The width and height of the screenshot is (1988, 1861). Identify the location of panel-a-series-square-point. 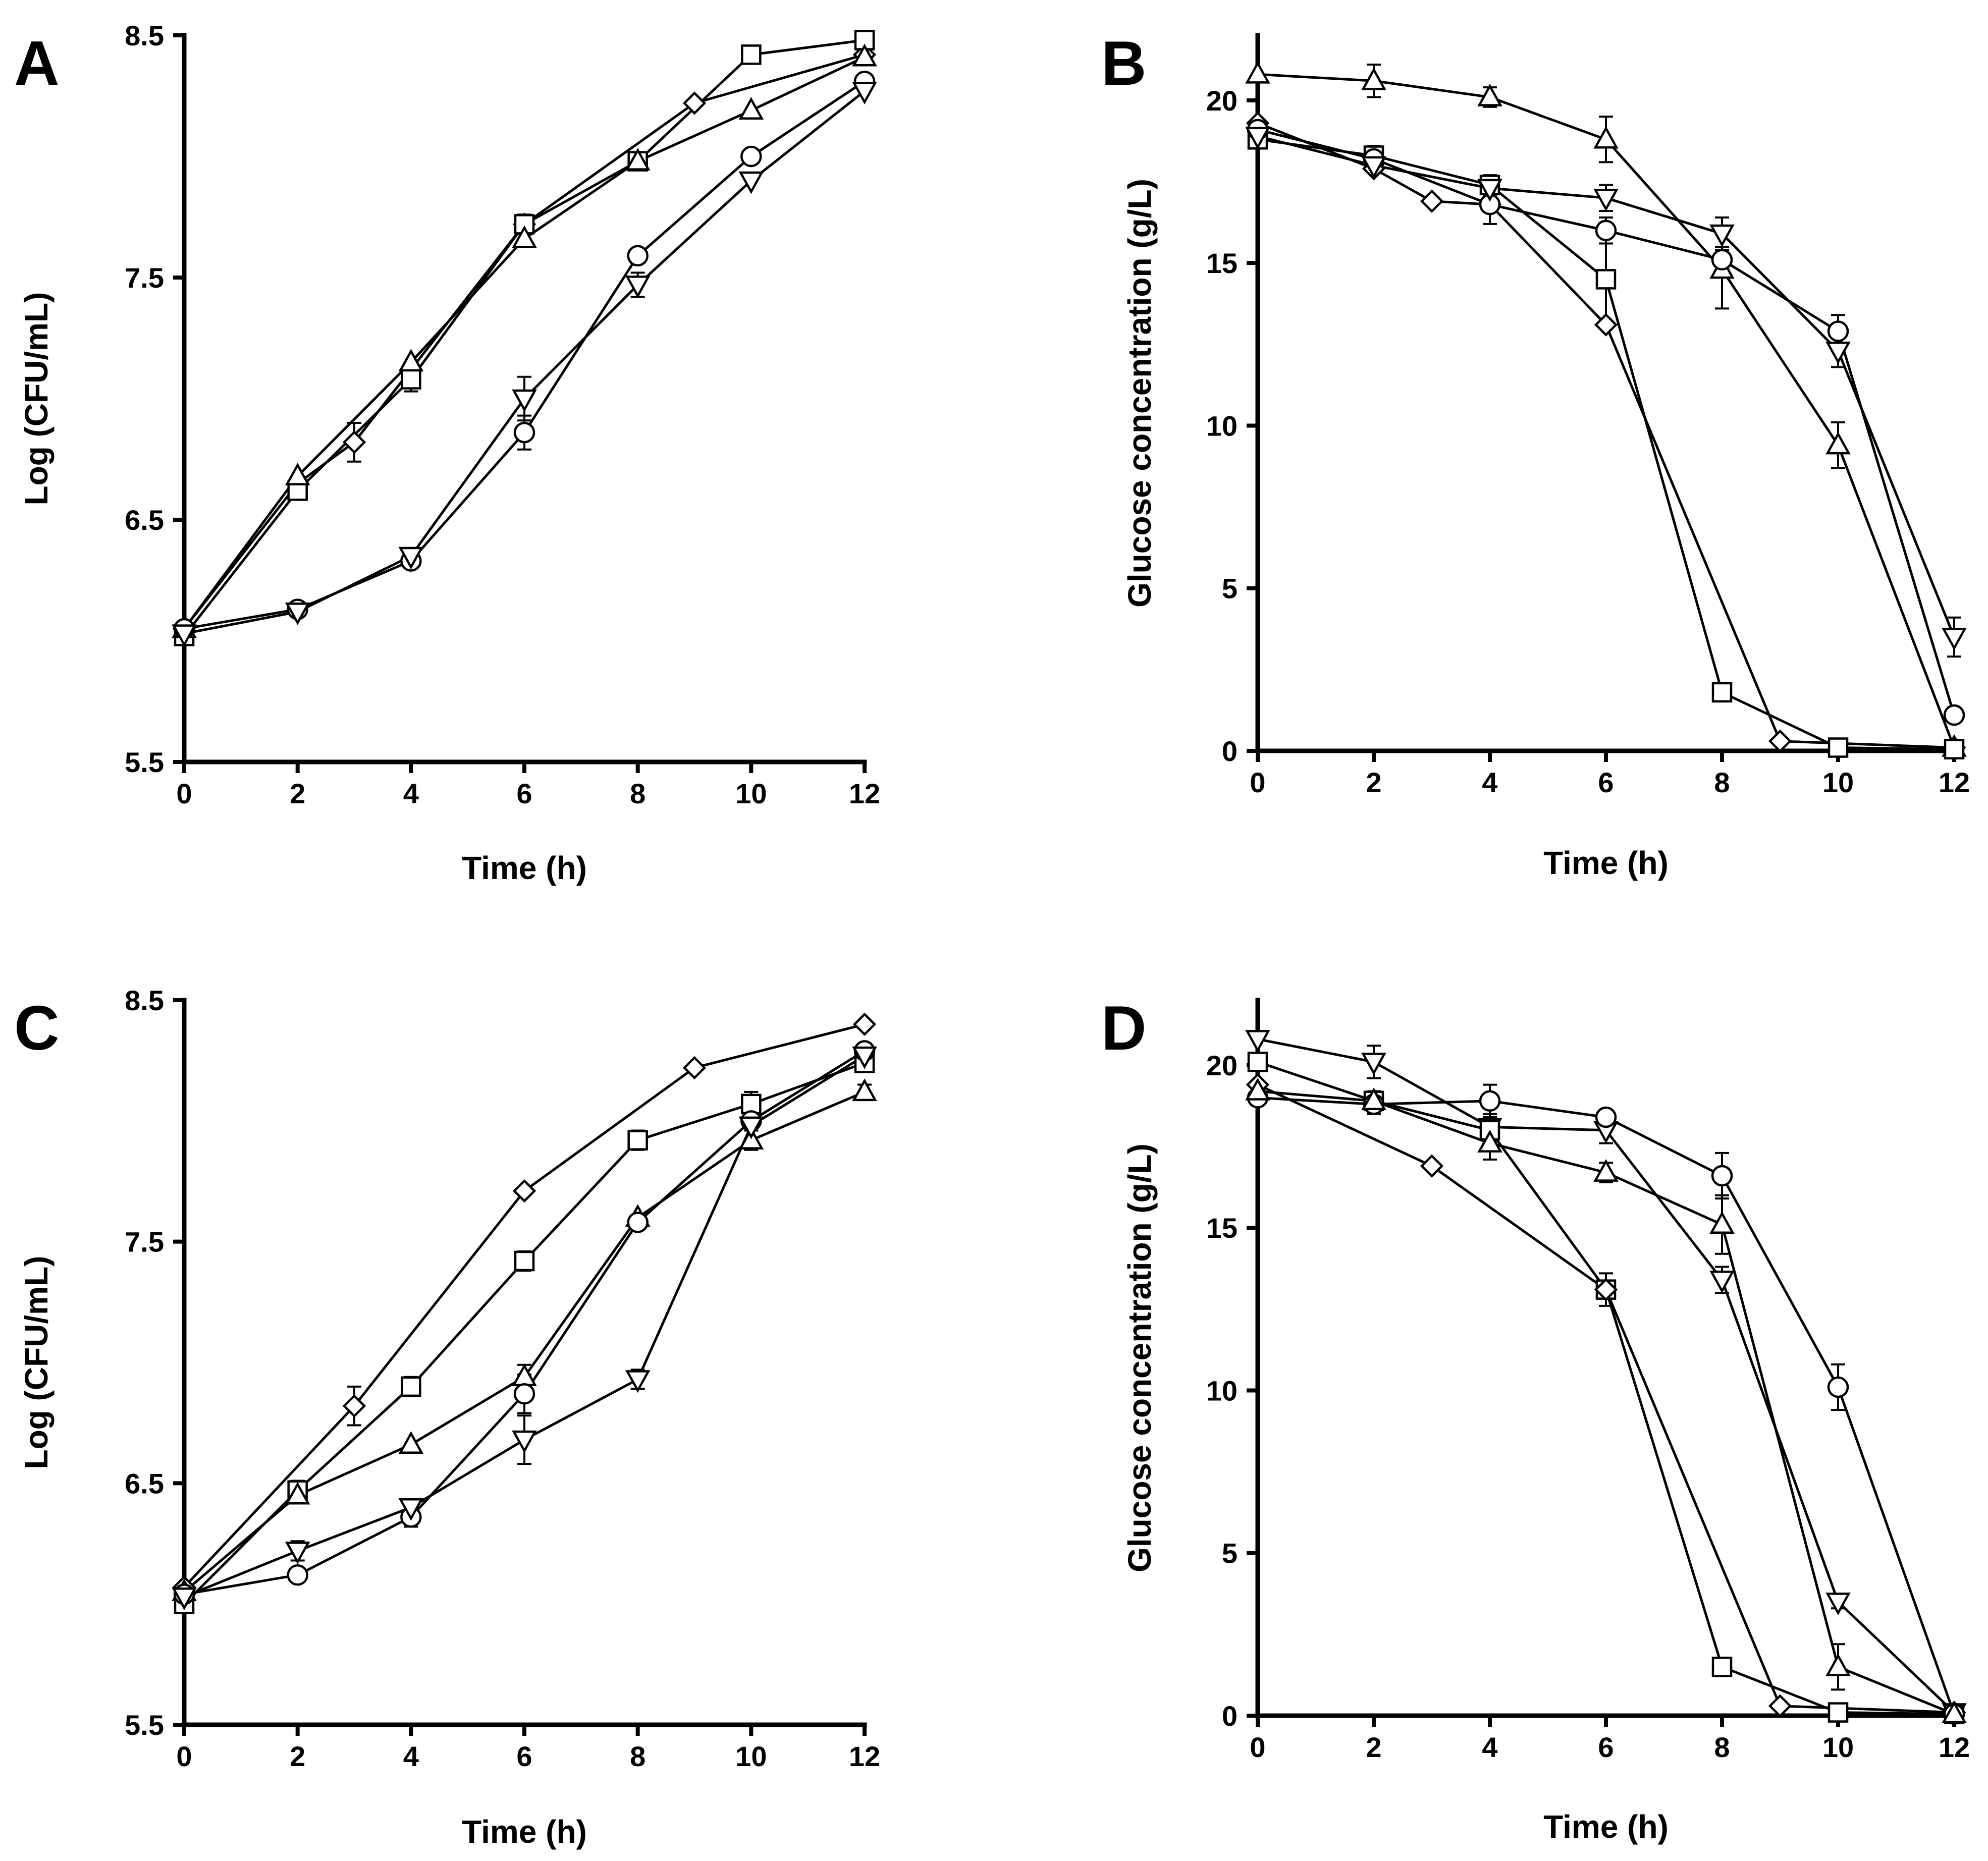
(411, 379).